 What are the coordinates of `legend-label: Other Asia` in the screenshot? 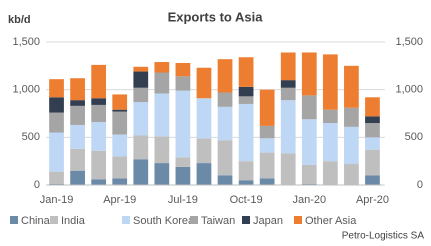 It's located at (331, 221).